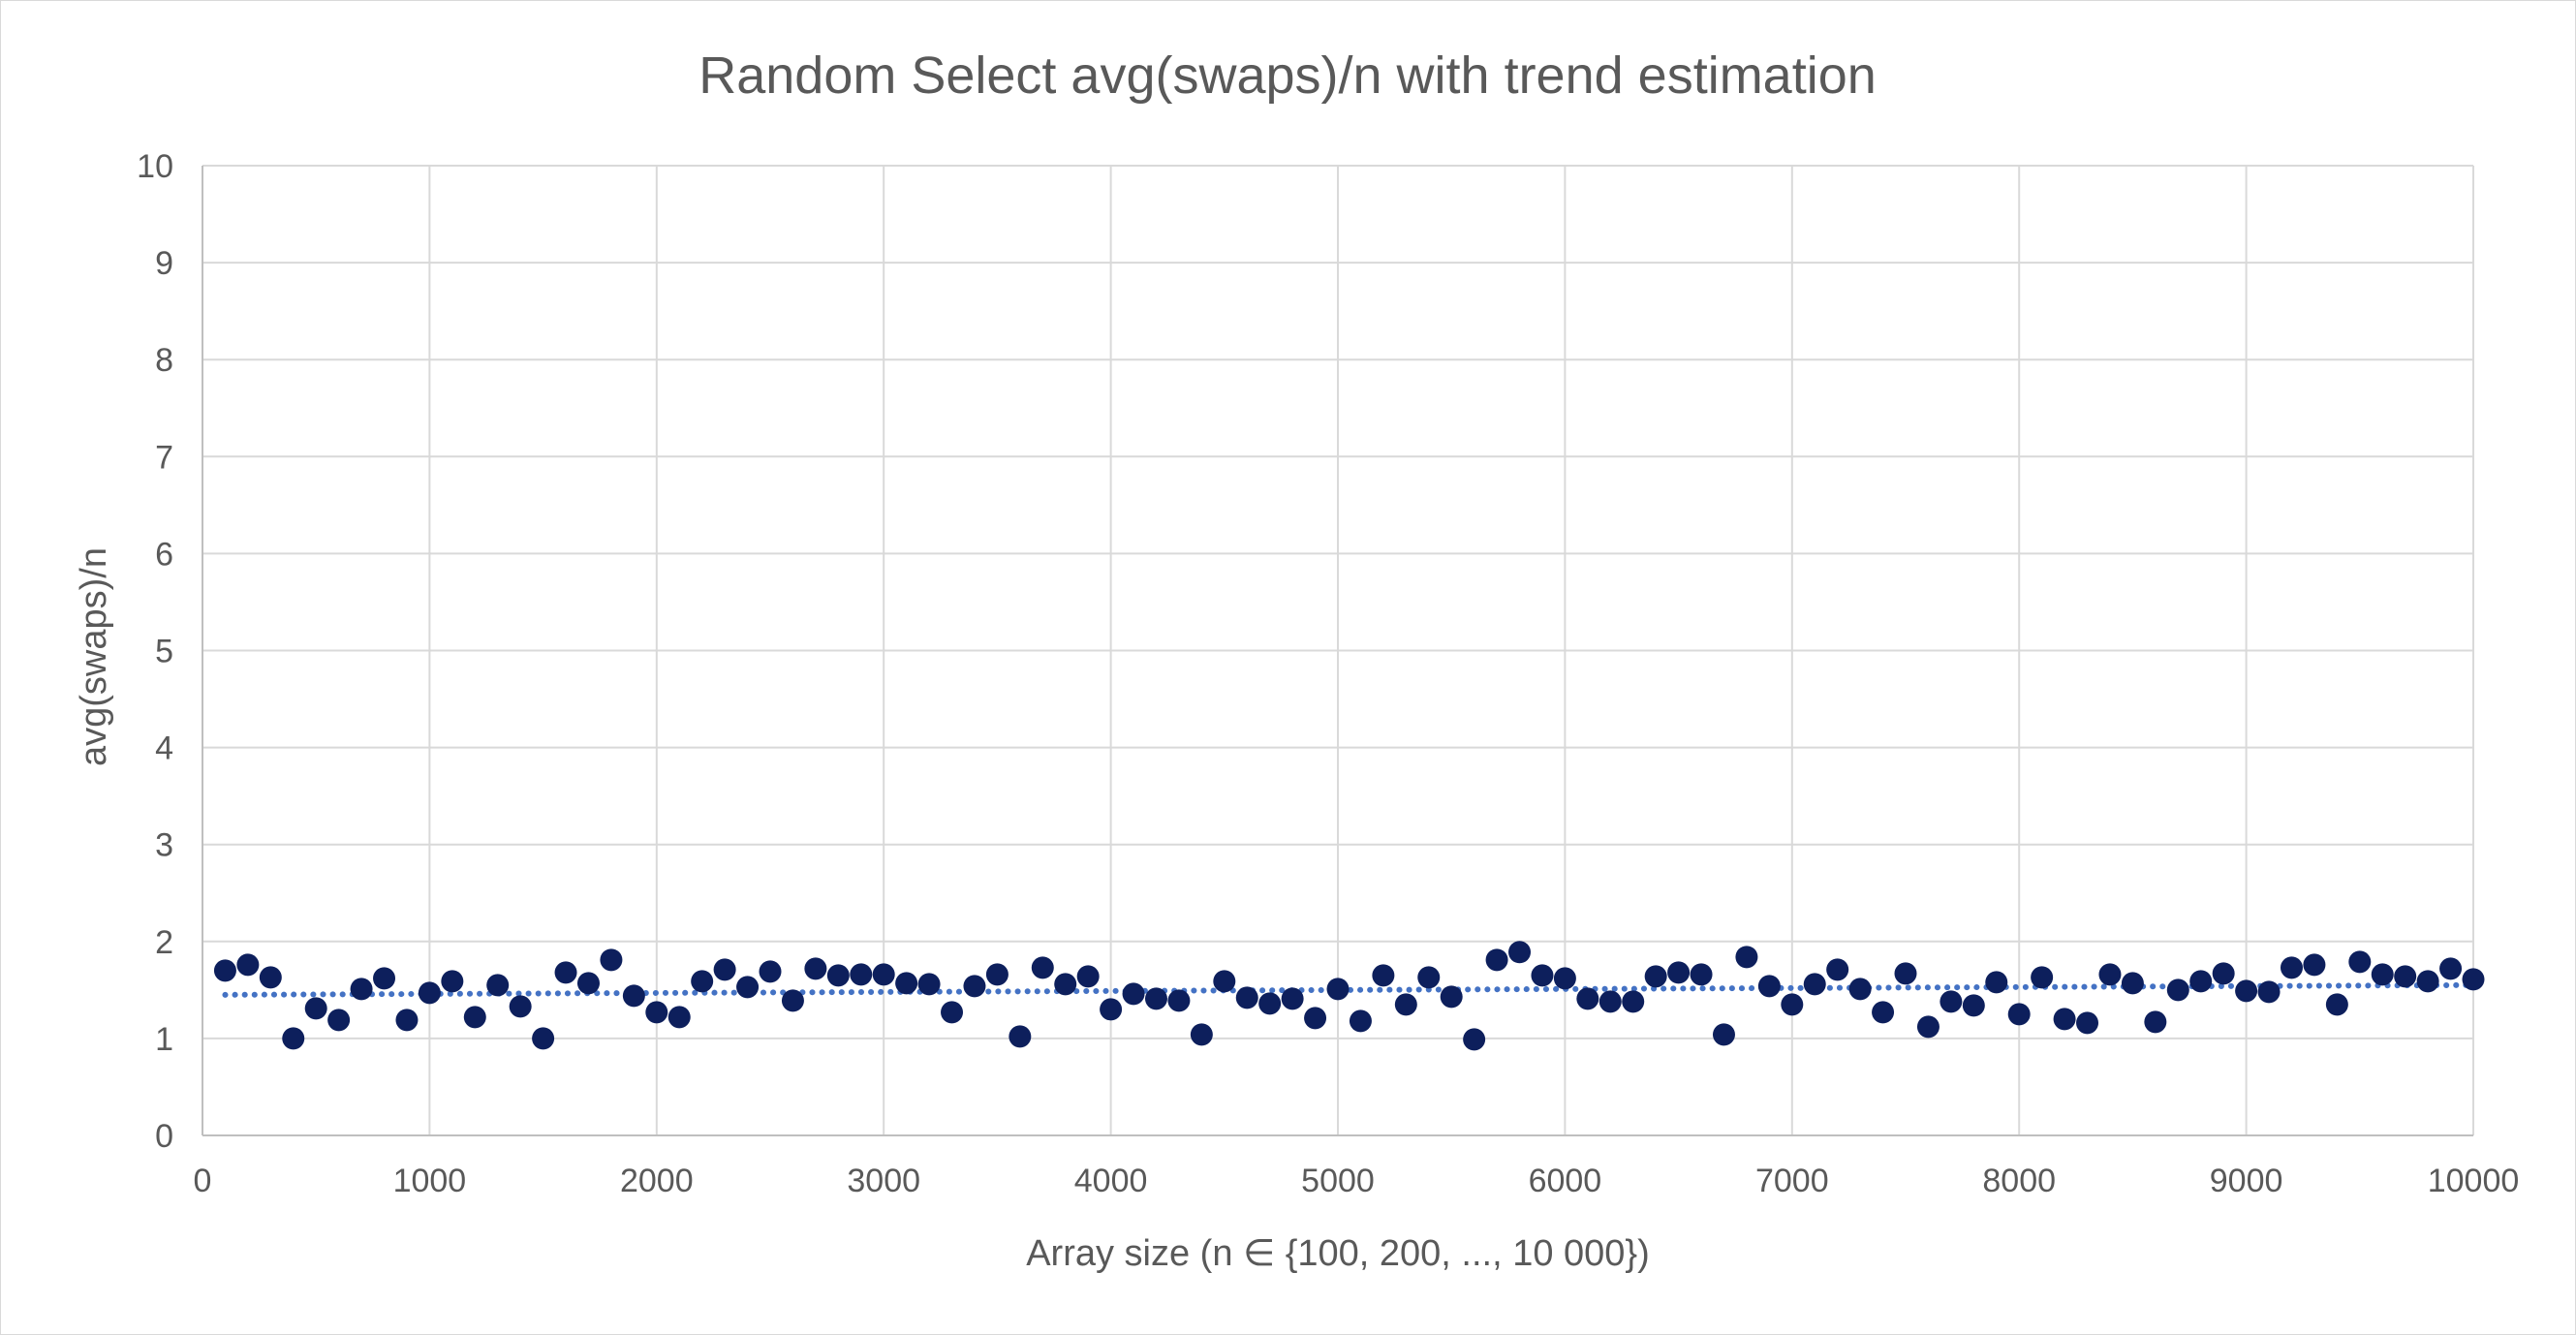  Describe the element at coordinates (164, 263) in the screenshot. I see `y-tick-label: 9` at that location.